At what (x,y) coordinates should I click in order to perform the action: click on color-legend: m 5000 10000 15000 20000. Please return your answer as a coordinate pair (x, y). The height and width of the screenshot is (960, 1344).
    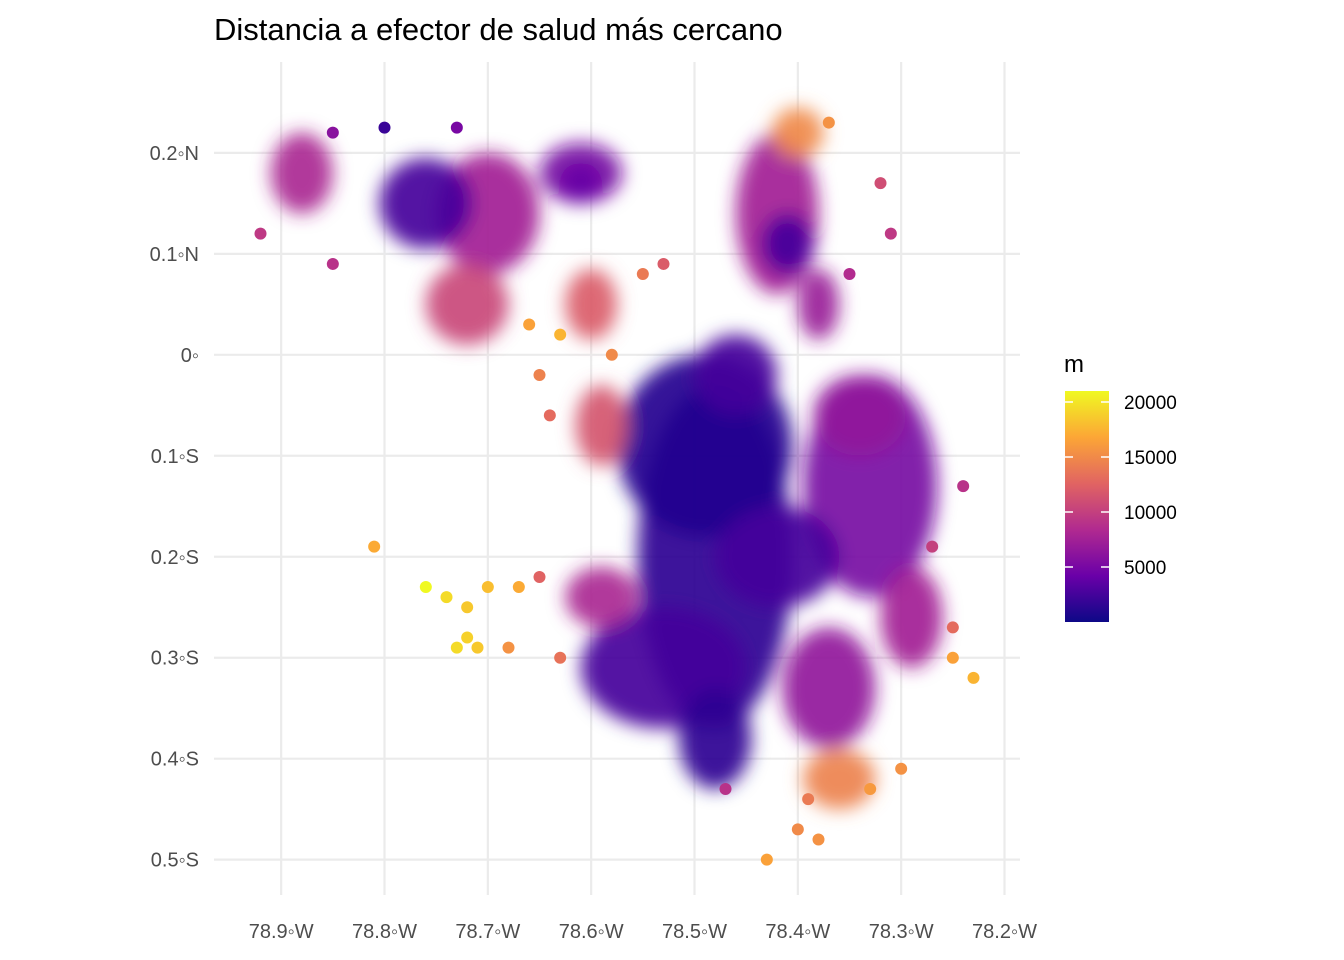
    Looking at the image, I should click on (1120, 486).